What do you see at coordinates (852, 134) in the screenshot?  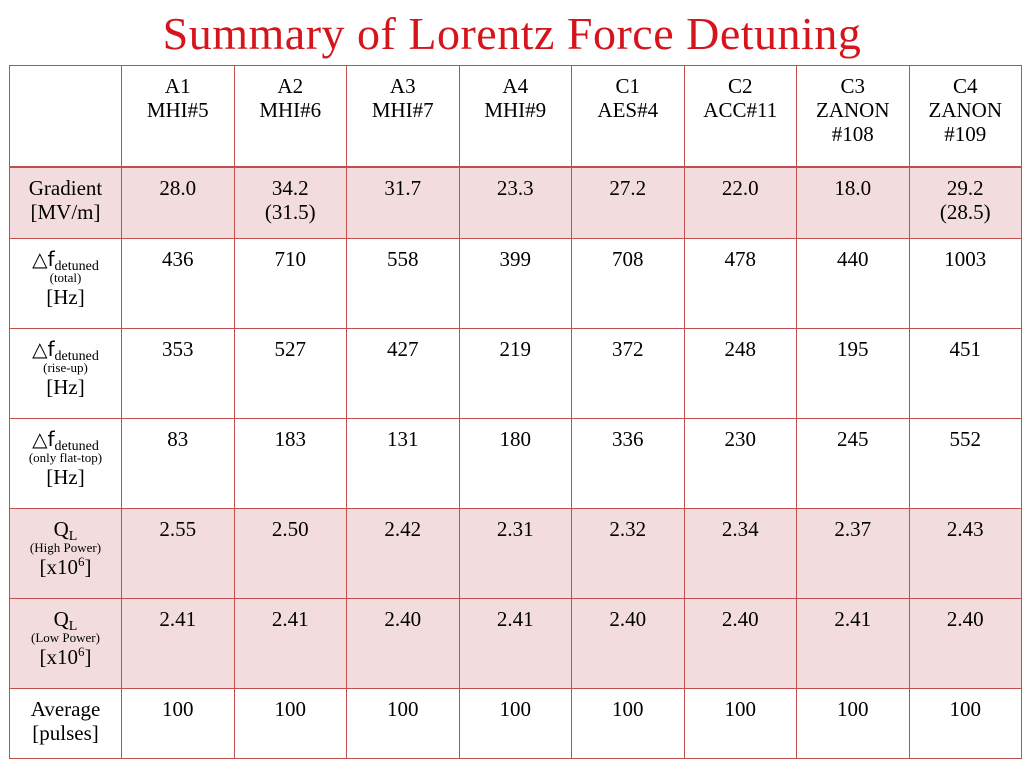 I see `cavity-number: #108` at bounding box center [852, 134].